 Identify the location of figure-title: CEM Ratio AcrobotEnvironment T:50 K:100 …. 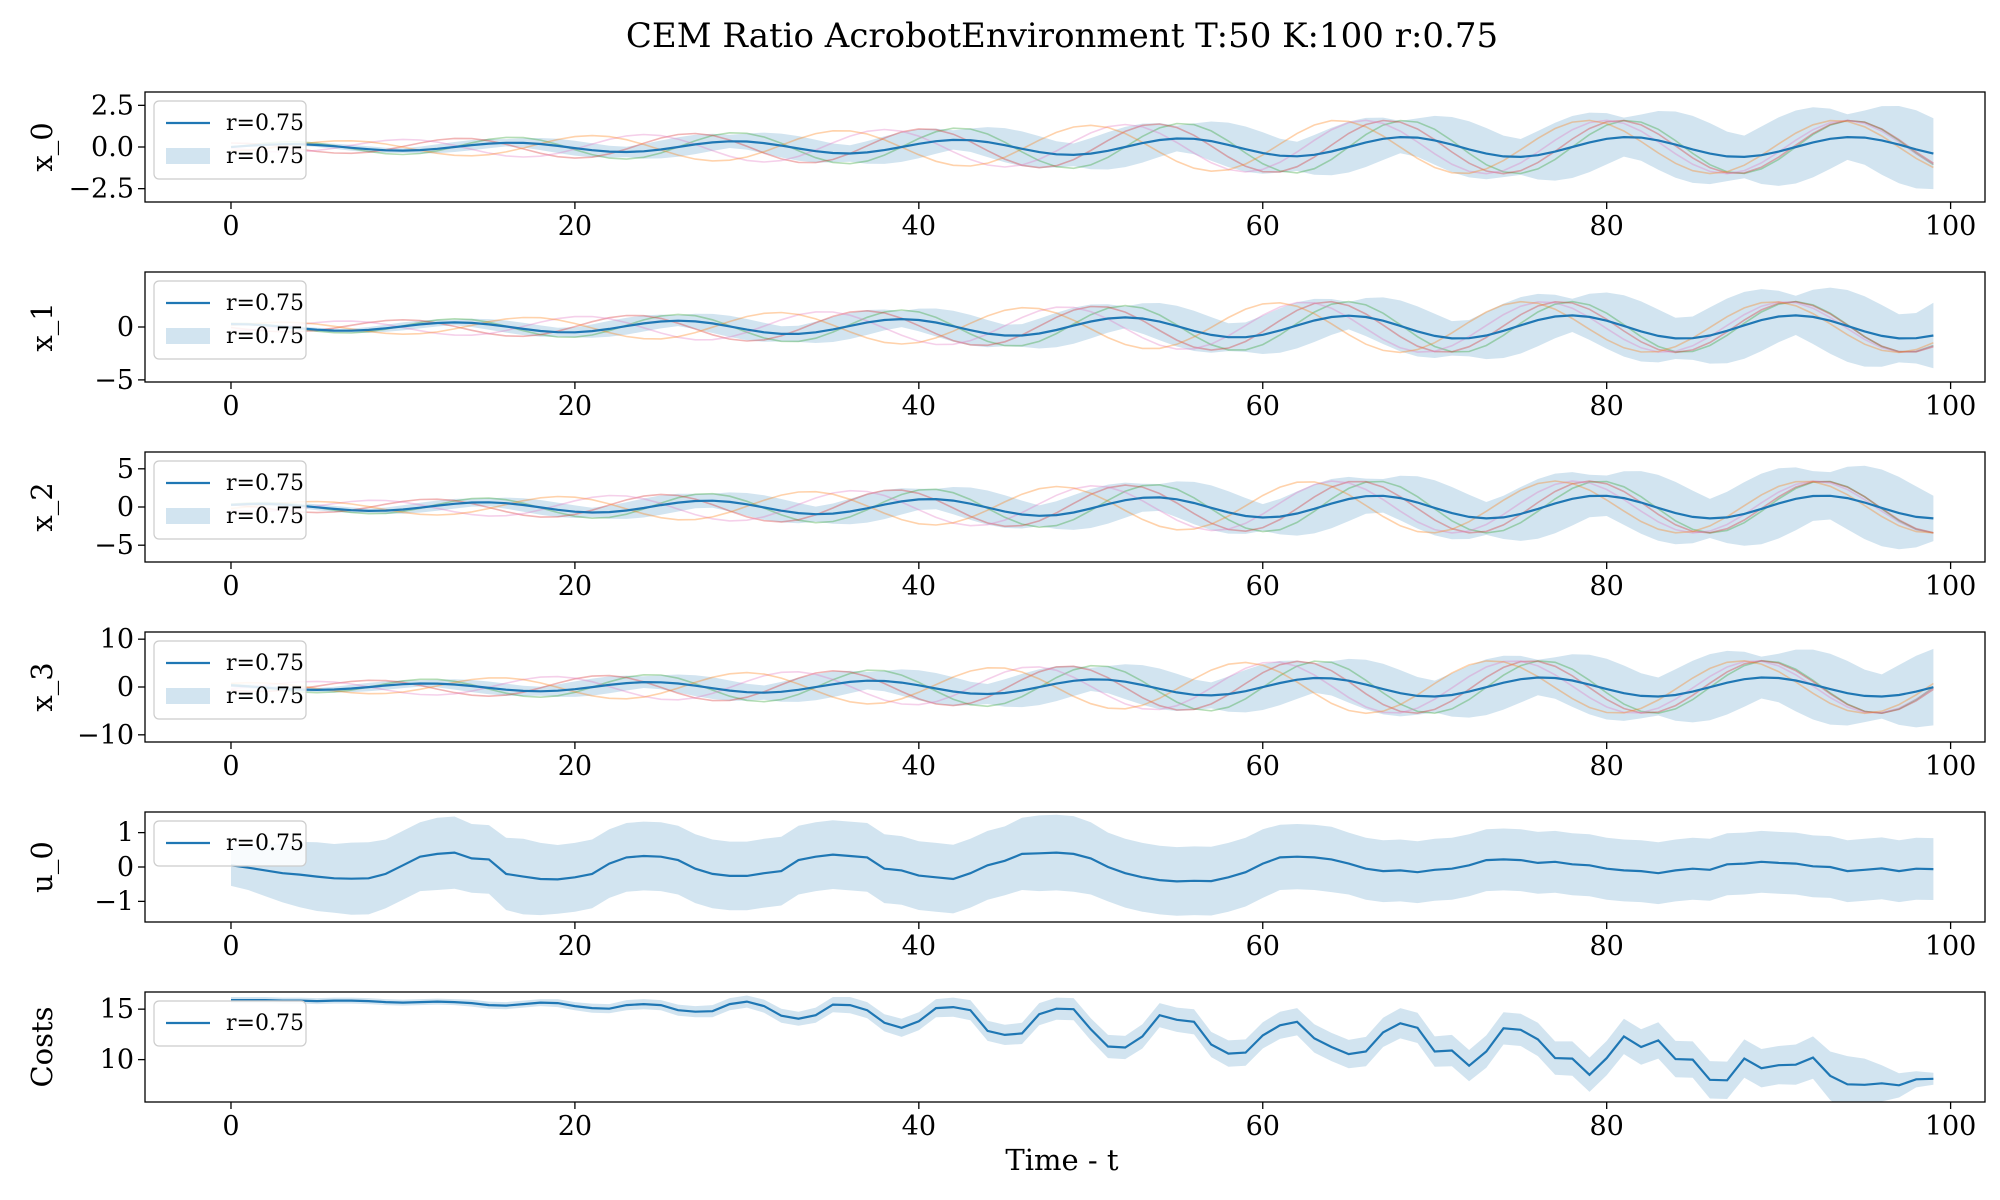
(1062, 36).